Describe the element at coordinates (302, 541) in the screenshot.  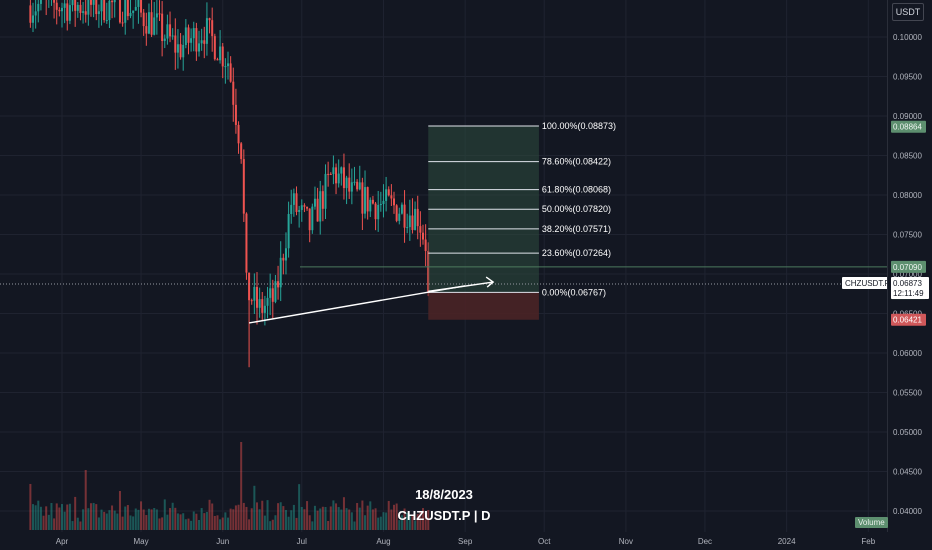
I see `x-tick-label: Jul` at that location.